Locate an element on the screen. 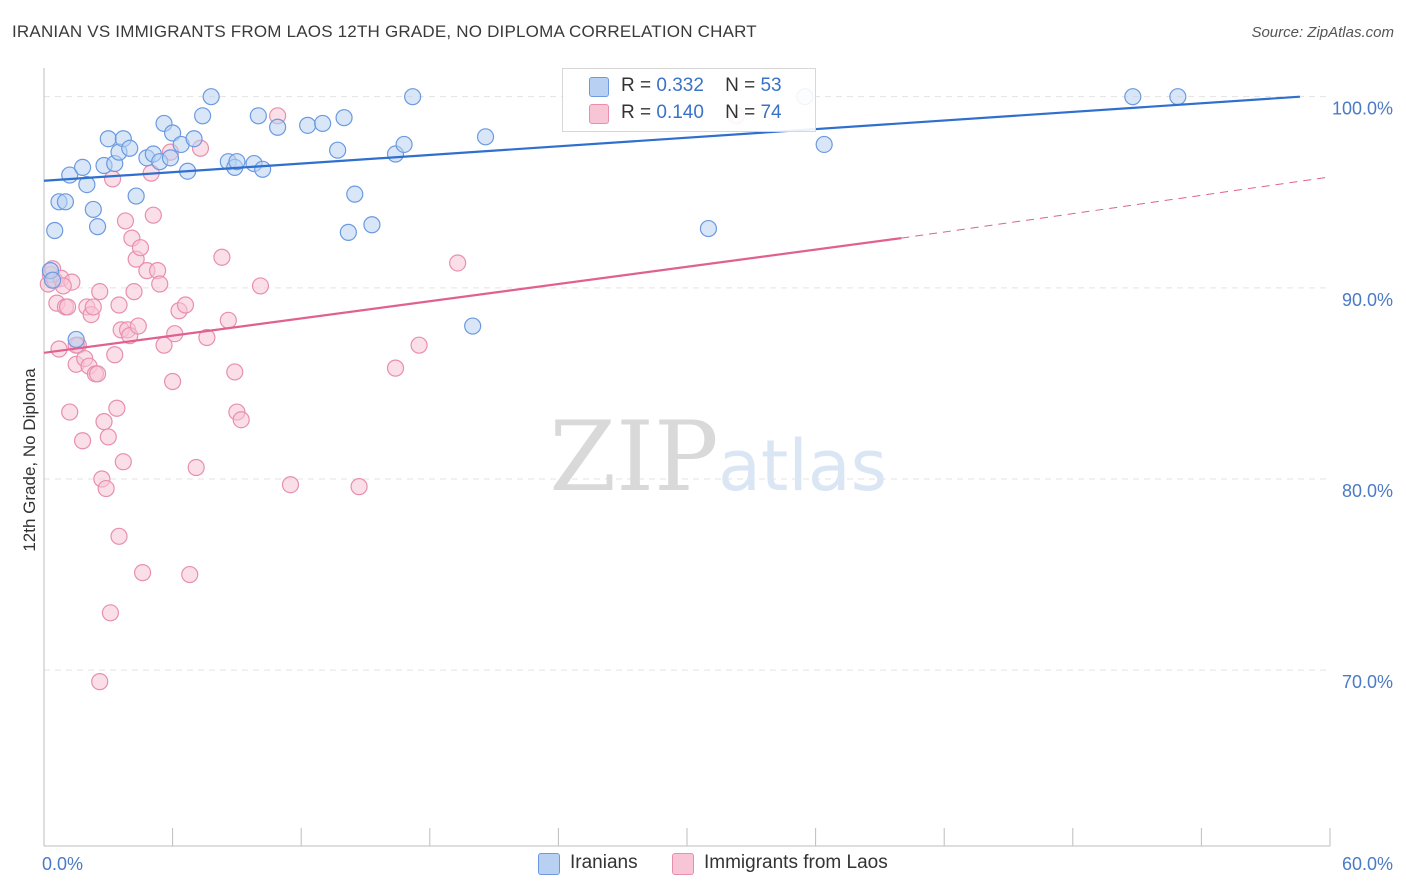 Image resolution: width=1406 pixels, height=892 pixels. iranians-n-label: N = is located at coordinates (740, 85).